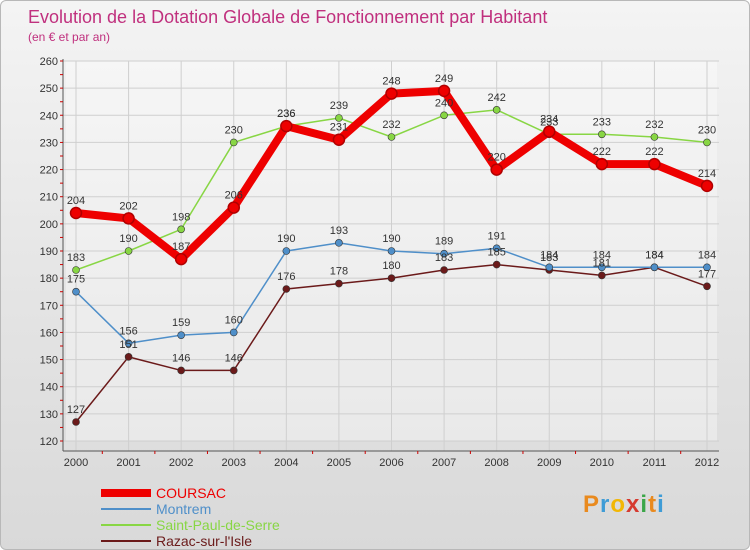  Describe the element at coordinates (496, 253) in the screenshot. I see `data-label: 185` at that location.